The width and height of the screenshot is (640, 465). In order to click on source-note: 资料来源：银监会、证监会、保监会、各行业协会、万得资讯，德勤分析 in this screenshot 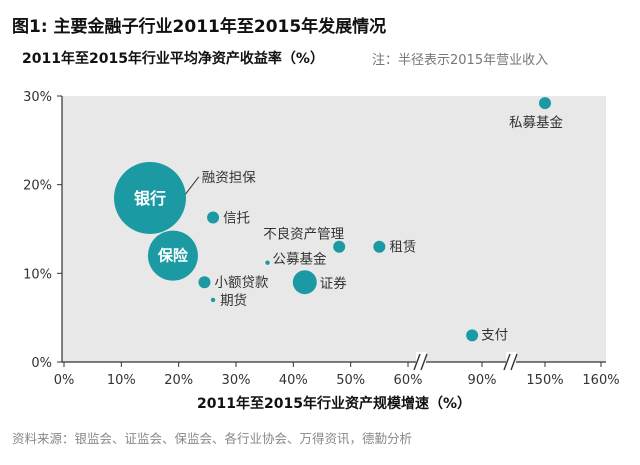, I will do `click(212, 438)`.